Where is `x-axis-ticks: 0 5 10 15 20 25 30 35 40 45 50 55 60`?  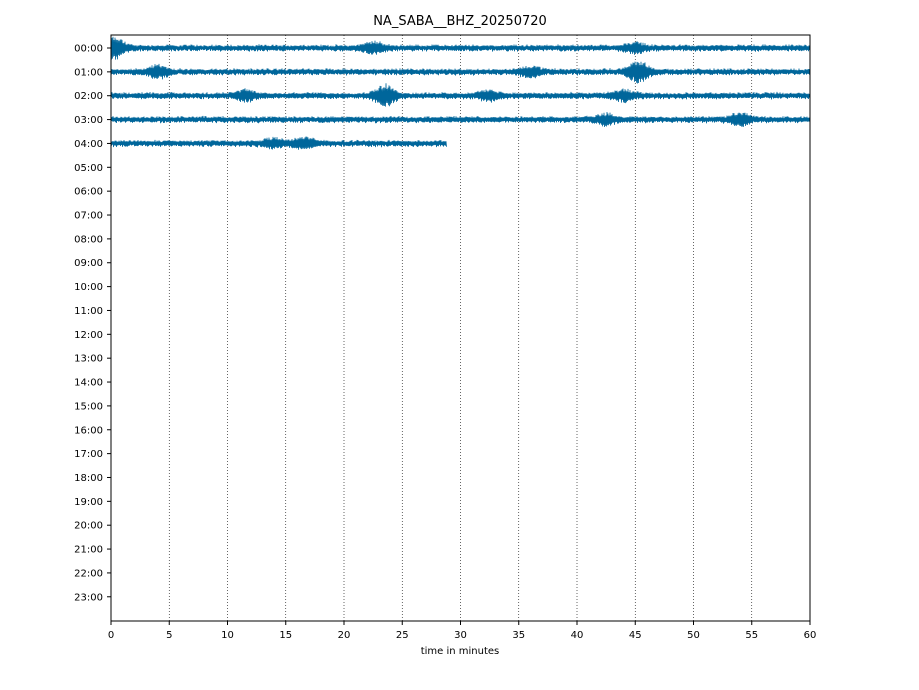
x-axis-ticks: 0 5 10 15 20 25 30 35 40 45 50 55 60 is located at coordinates (462, 631).